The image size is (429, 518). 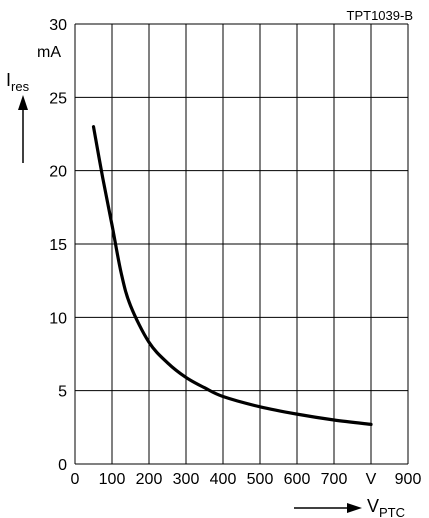 What do you see at coordinates (58, 98) in the screenshot?
I see `y-tick-label: 25` at bounding box center [58, 98].